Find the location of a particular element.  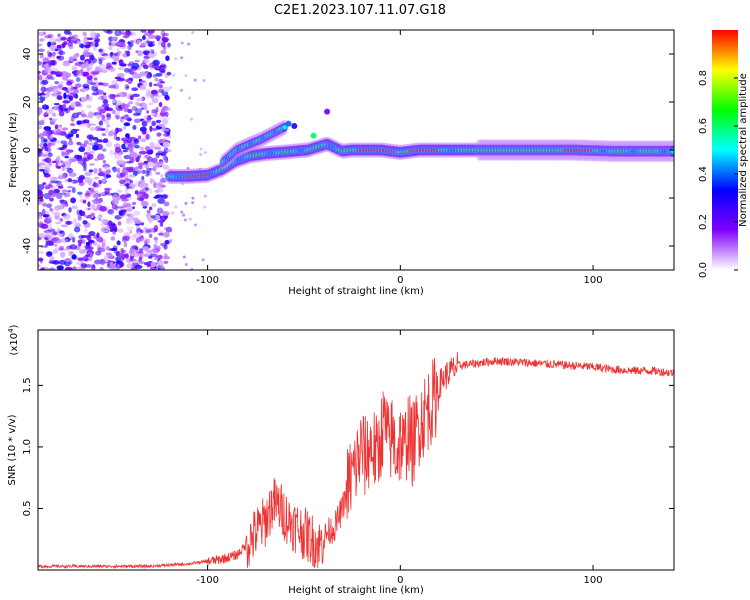

colorbar-gradient is located at coordinates (725, 150).